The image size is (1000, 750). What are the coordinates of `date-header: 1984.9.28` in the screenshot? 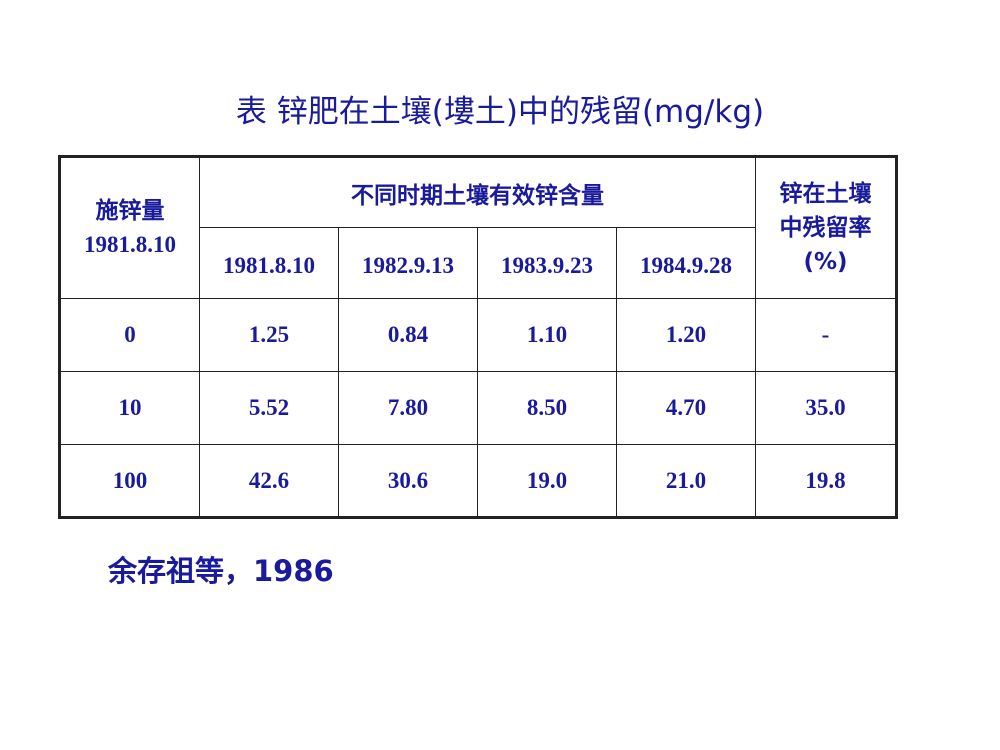 It's located at (686, 263).